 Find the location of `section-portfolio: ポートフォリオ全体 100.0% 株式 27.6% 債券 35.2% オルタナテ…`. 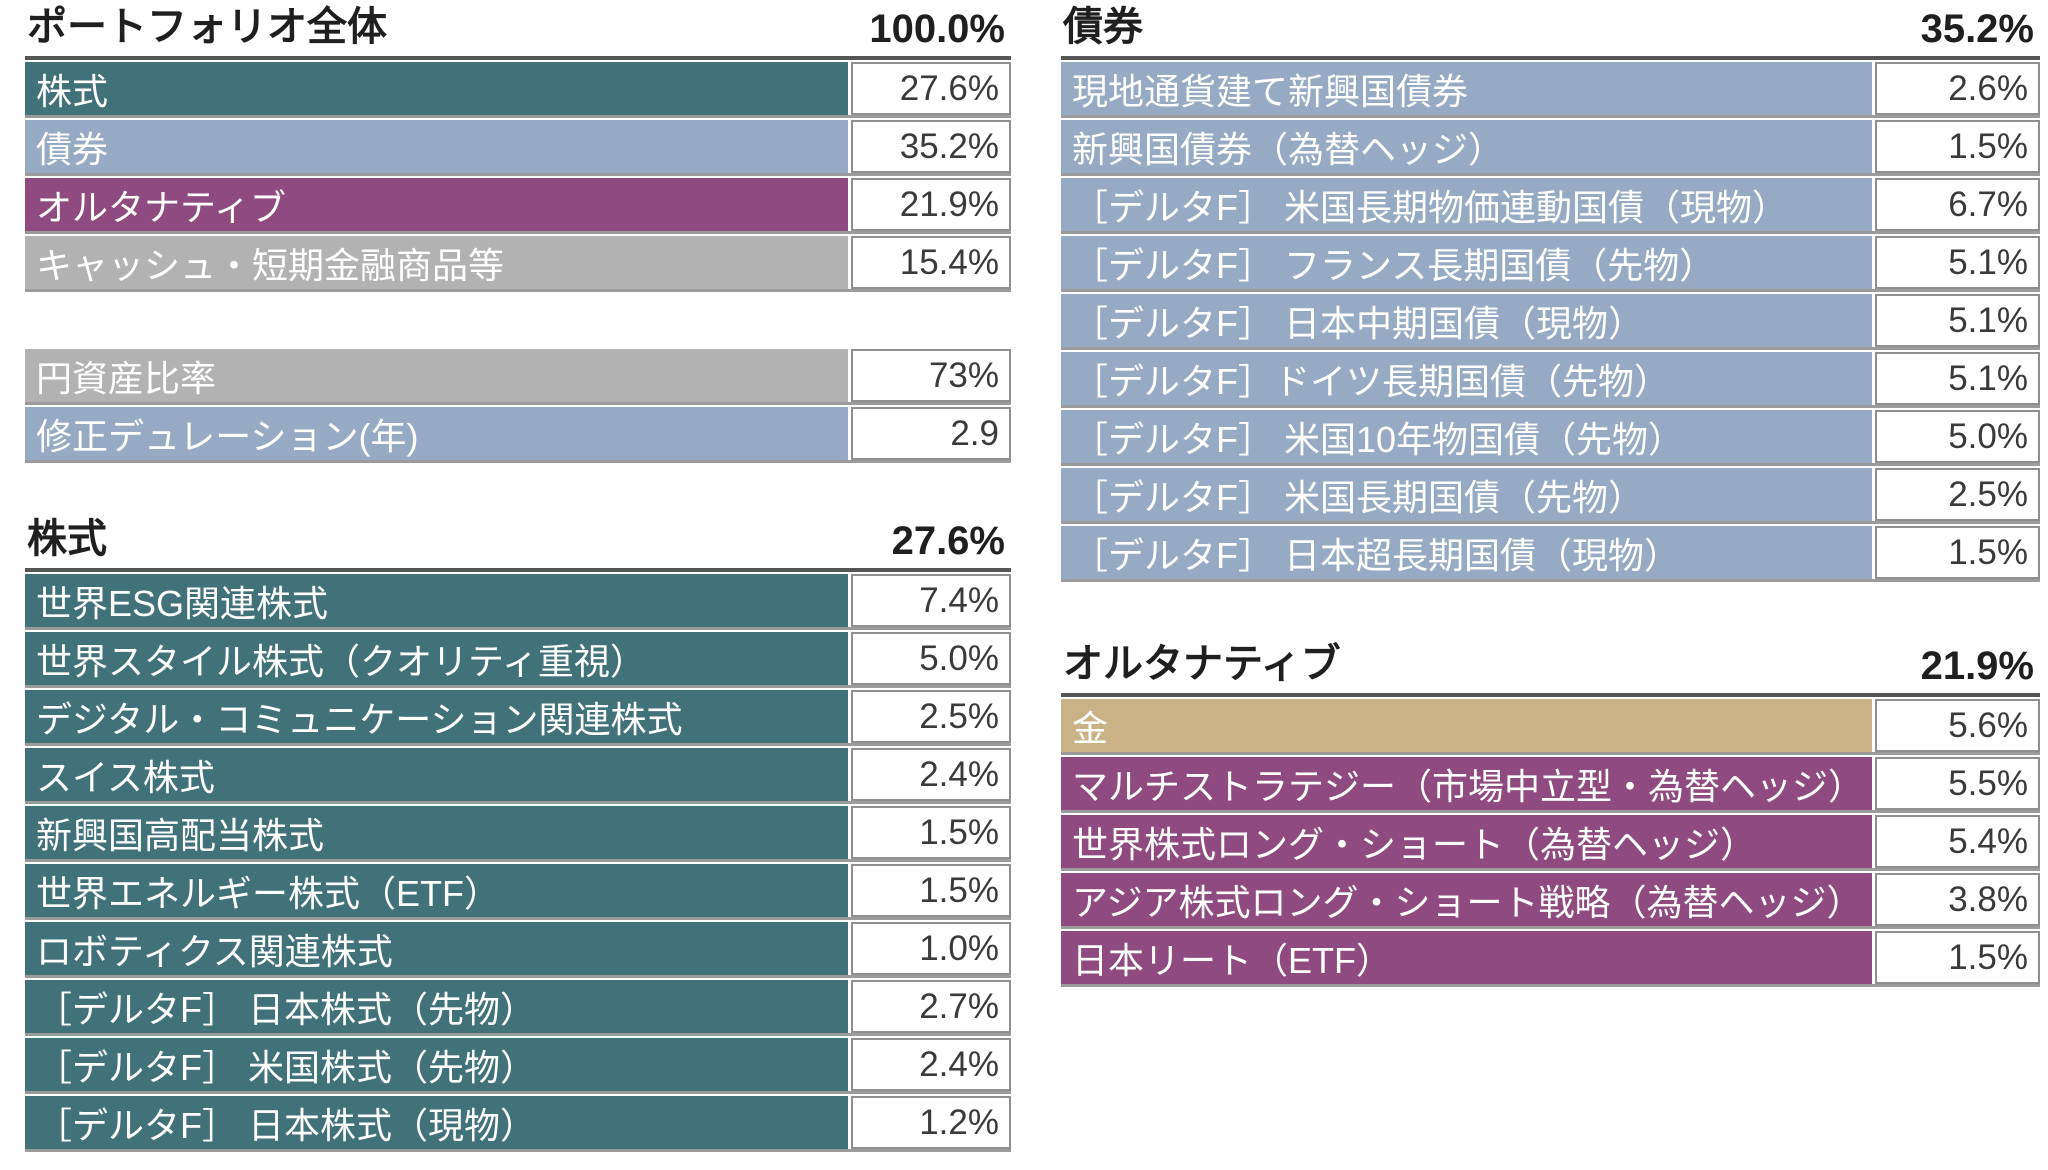

section-portfolio: ポートフォリオ全体 100.0% 株式 27.6% 債券 35.2% オルタナテ… is located at coordinates (518, 144).